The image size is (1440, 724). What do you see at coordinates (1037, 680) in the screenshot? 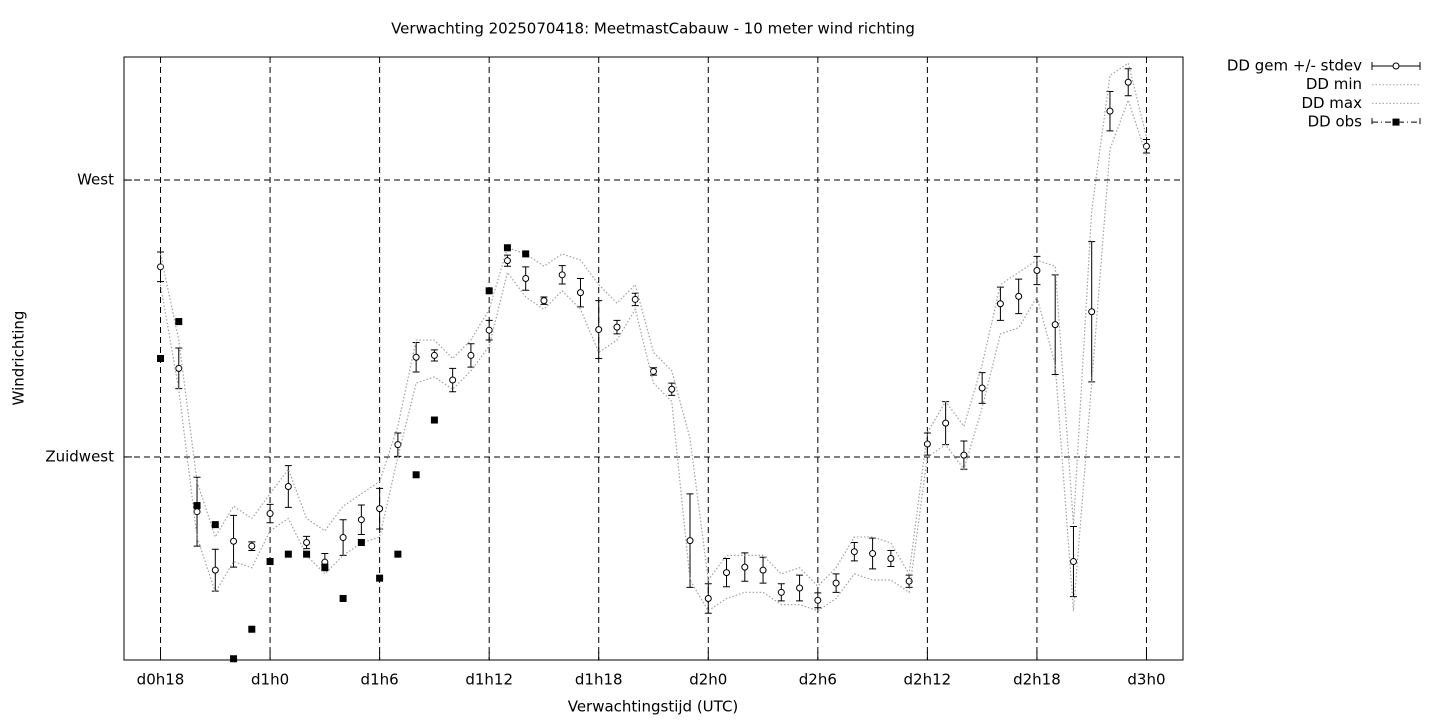
I see `x-tick-label: d2h18` at bounding box center [1037, 680].